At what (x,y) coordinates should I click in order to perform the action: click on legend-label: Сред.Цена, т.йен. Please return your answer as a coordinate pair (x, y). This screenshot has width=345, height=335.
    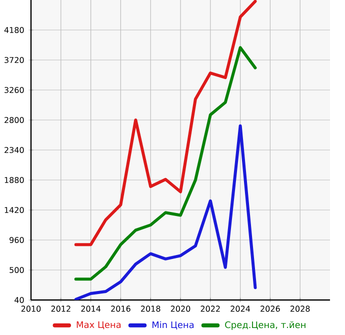
    Looking at the image, I should click on (265, 325).